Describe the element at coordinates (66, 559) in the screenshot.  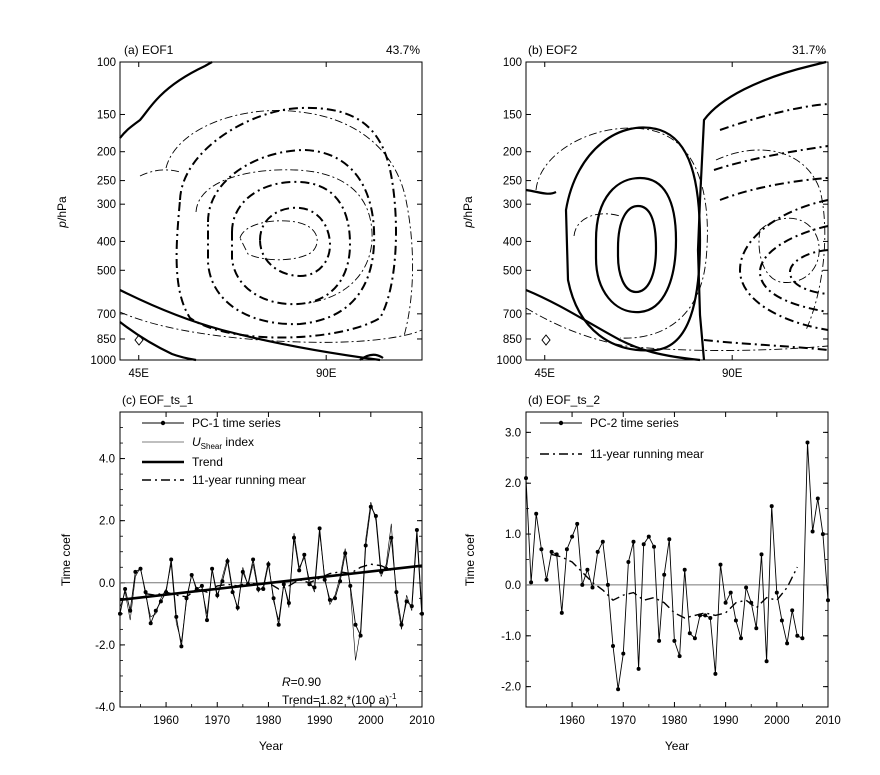
I see `panel-c-ylabel: Time coef` at that location.